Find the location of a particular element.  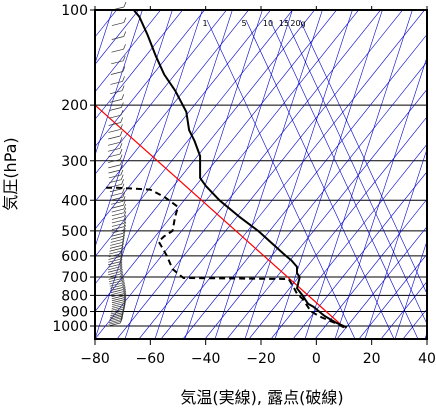

y-tick-label: 600 is located at coordinates (74, 257).